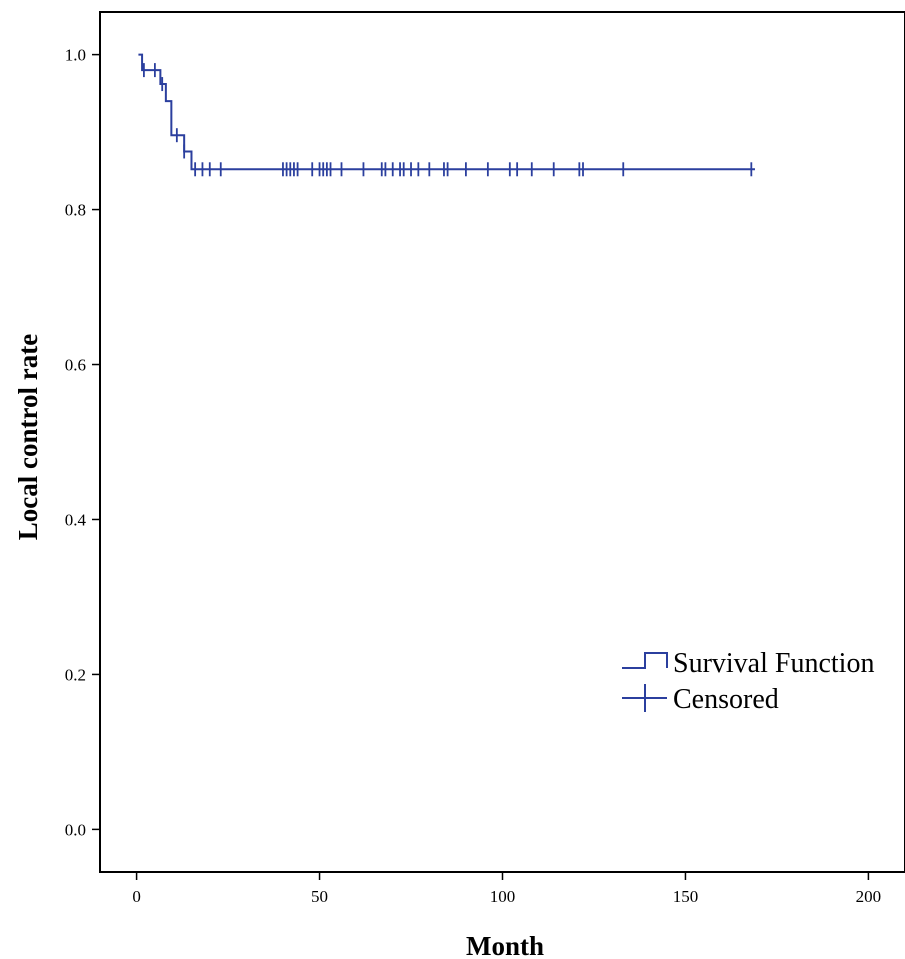 This screenshot has height=959, width=905. I want to click on legend-censored-icon, so click(644, 698).